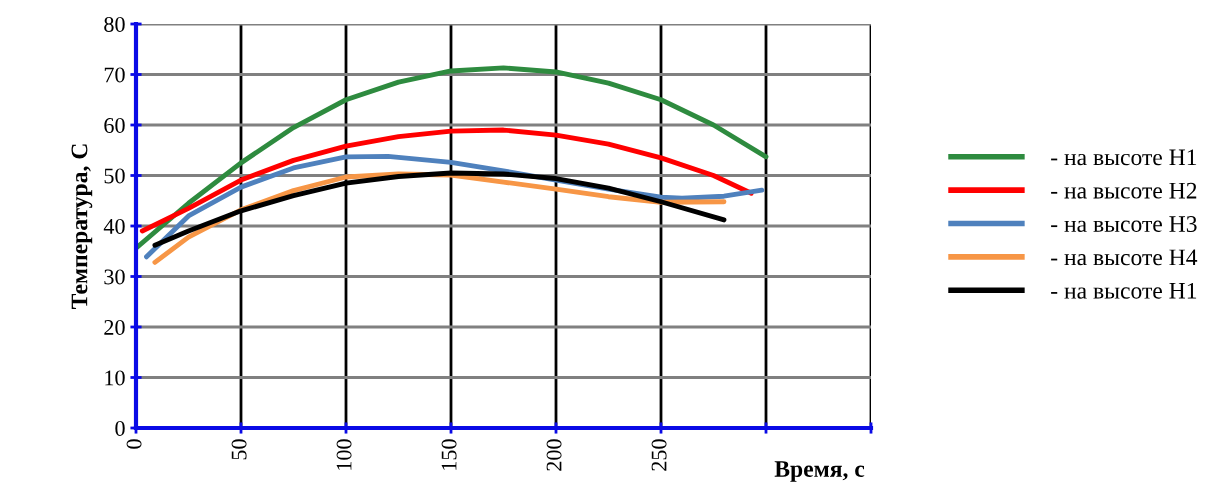 This screenshot has width=1221, height=485. I want to click on y-tick-label: 50, so click(114, 176).